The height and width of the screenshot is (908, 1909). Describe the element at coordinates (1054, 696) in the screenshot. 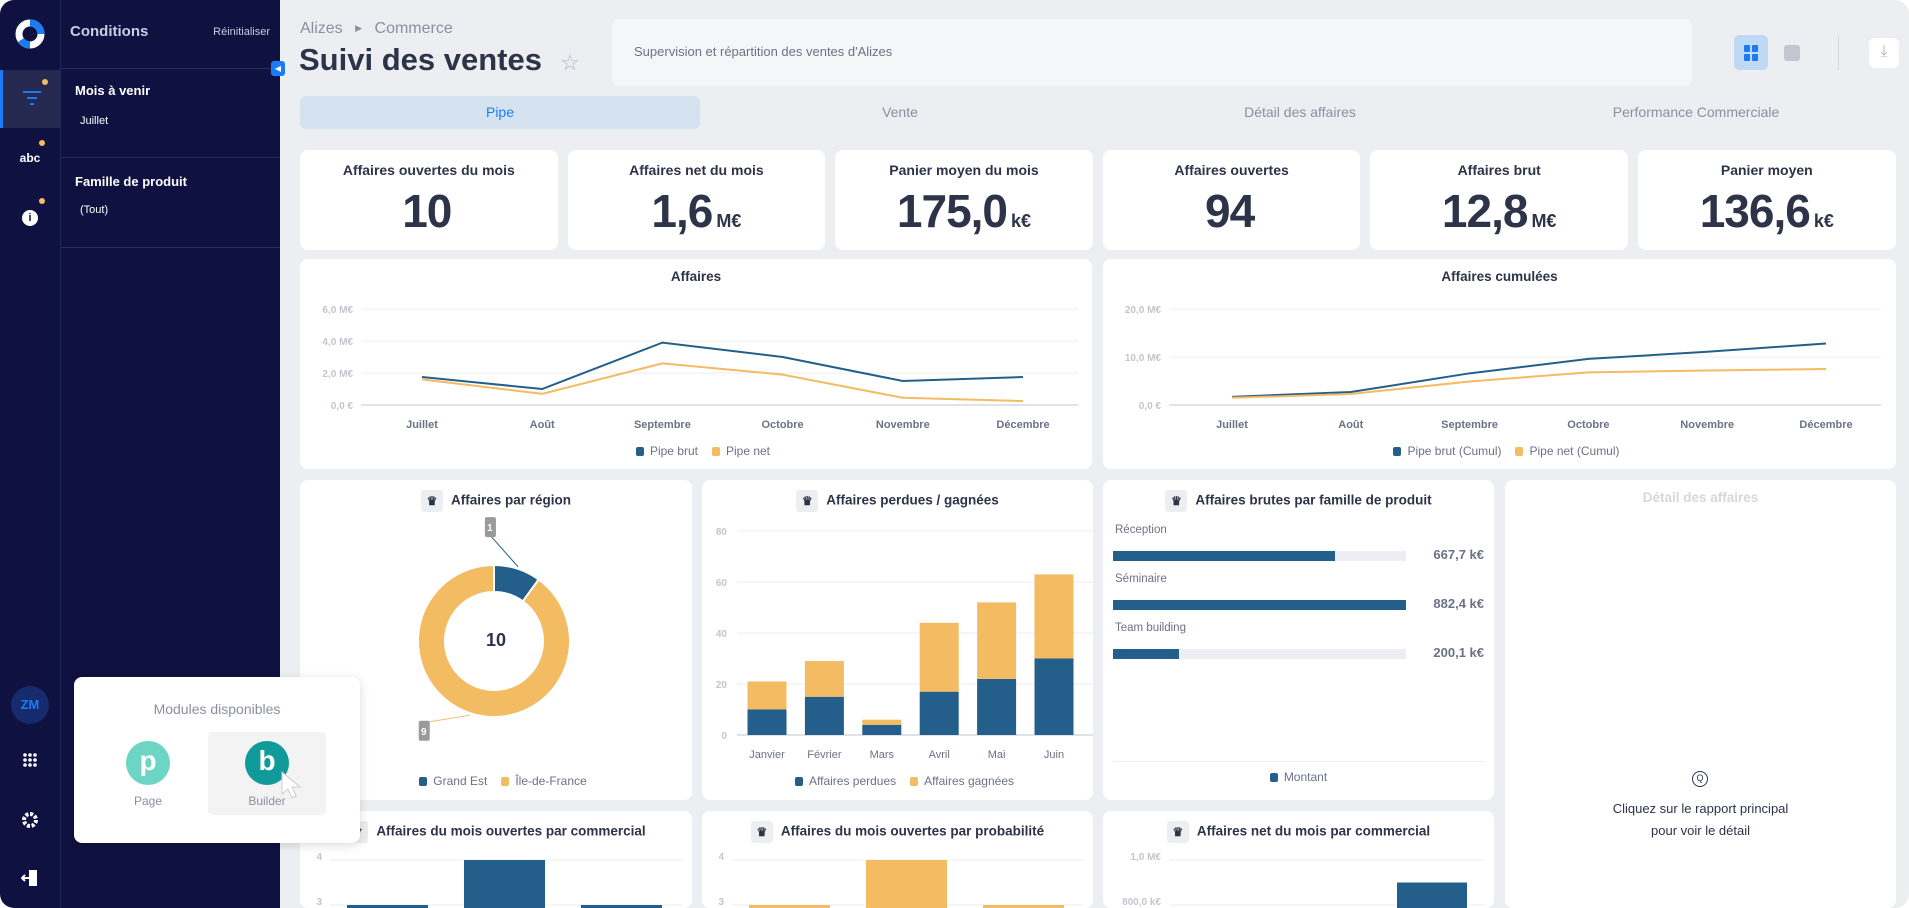

I see `bar-perdues` at that location.